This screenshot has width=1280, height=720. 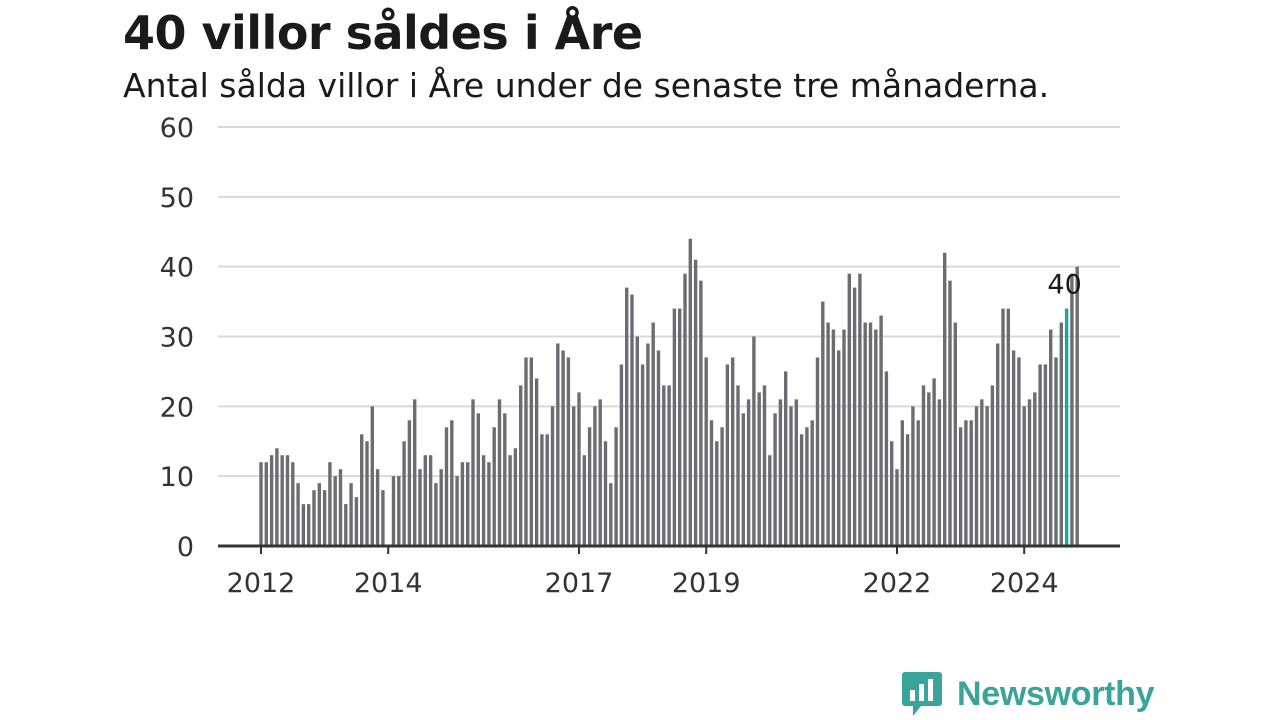 What do you see at coordinates (1066, 427) in the screenshot?
I see `highlight-bar` at bounding box center [1066, 427].